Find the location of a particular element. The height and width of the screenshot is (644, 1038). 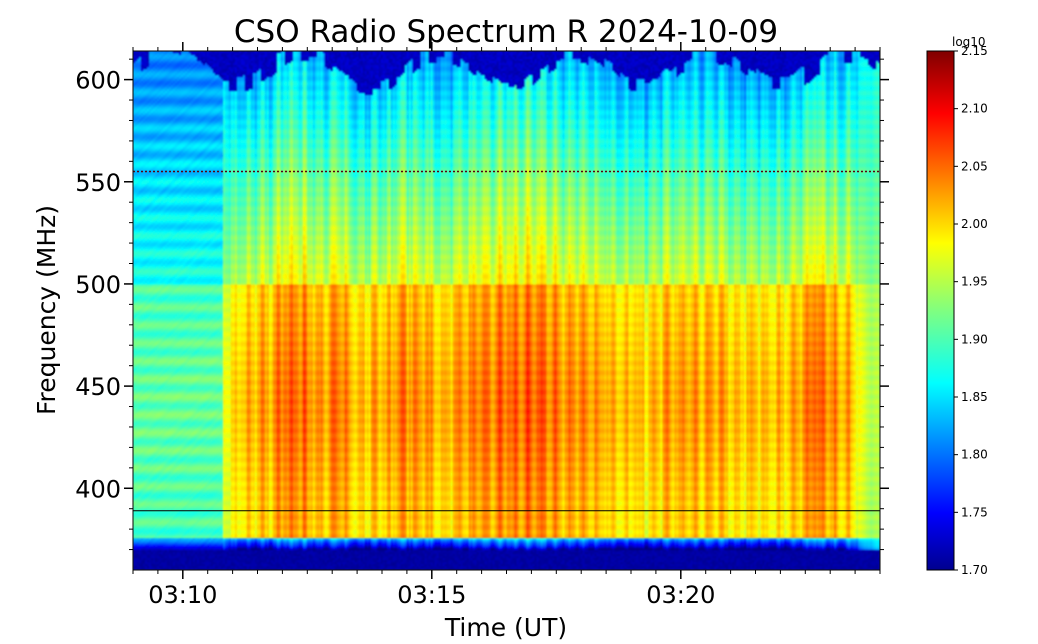

colorbar-tick-label: 1.70 is located at coordinates (974, 570).